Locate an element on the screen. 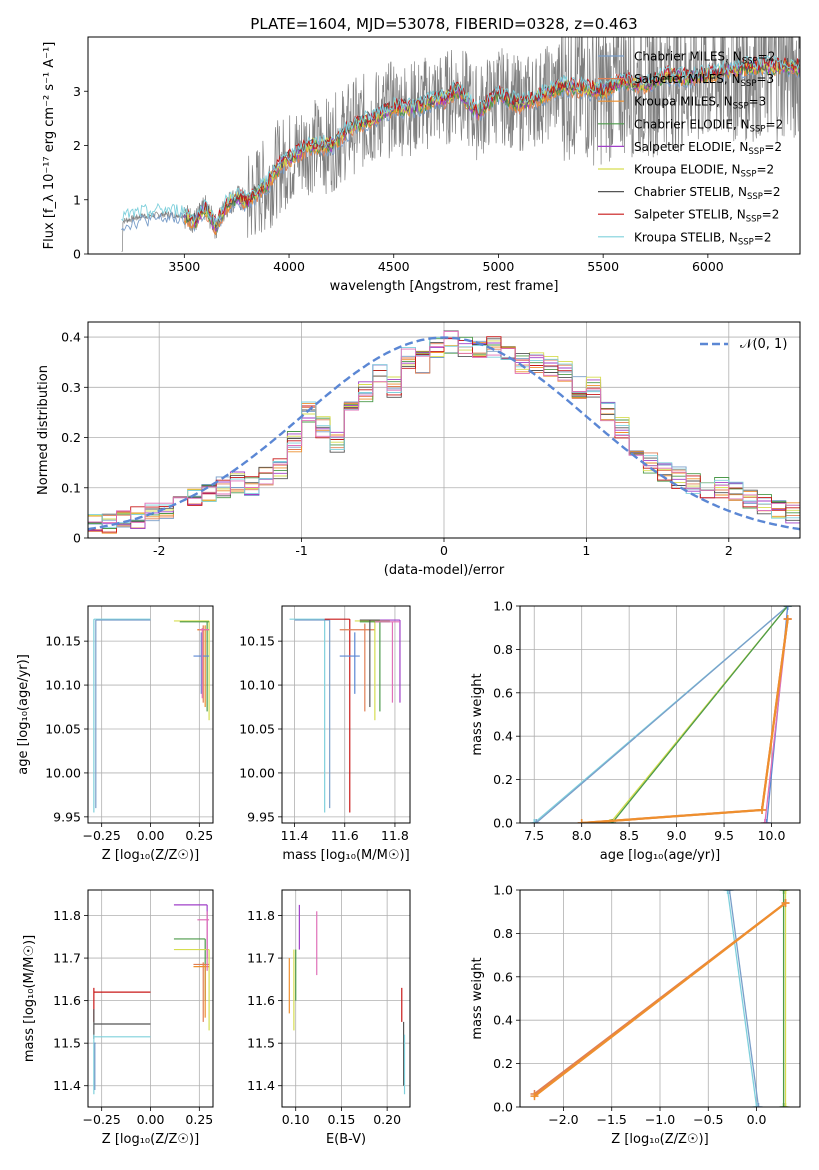  x-axis-label: mass [log₁₀(M/M☉)] is located at coordinates (345, 855).